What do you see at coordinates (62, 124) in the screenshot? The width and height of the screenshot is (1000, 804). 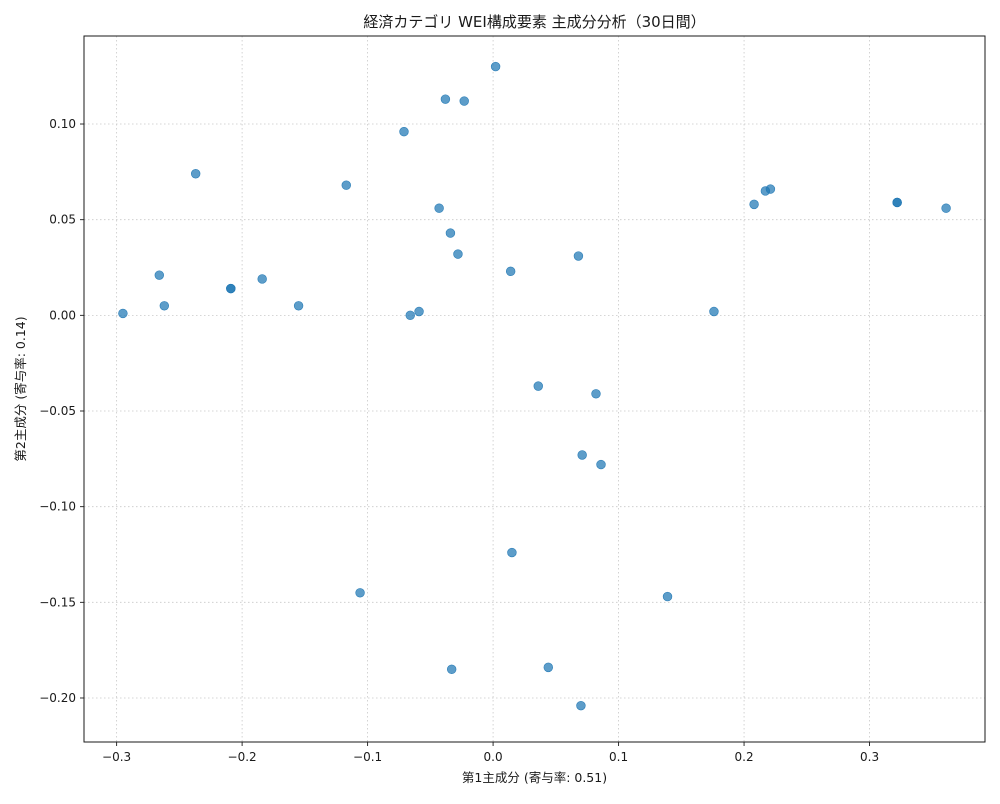 I see `y-tick-label: 0.10` at bounding box center [62, 124].